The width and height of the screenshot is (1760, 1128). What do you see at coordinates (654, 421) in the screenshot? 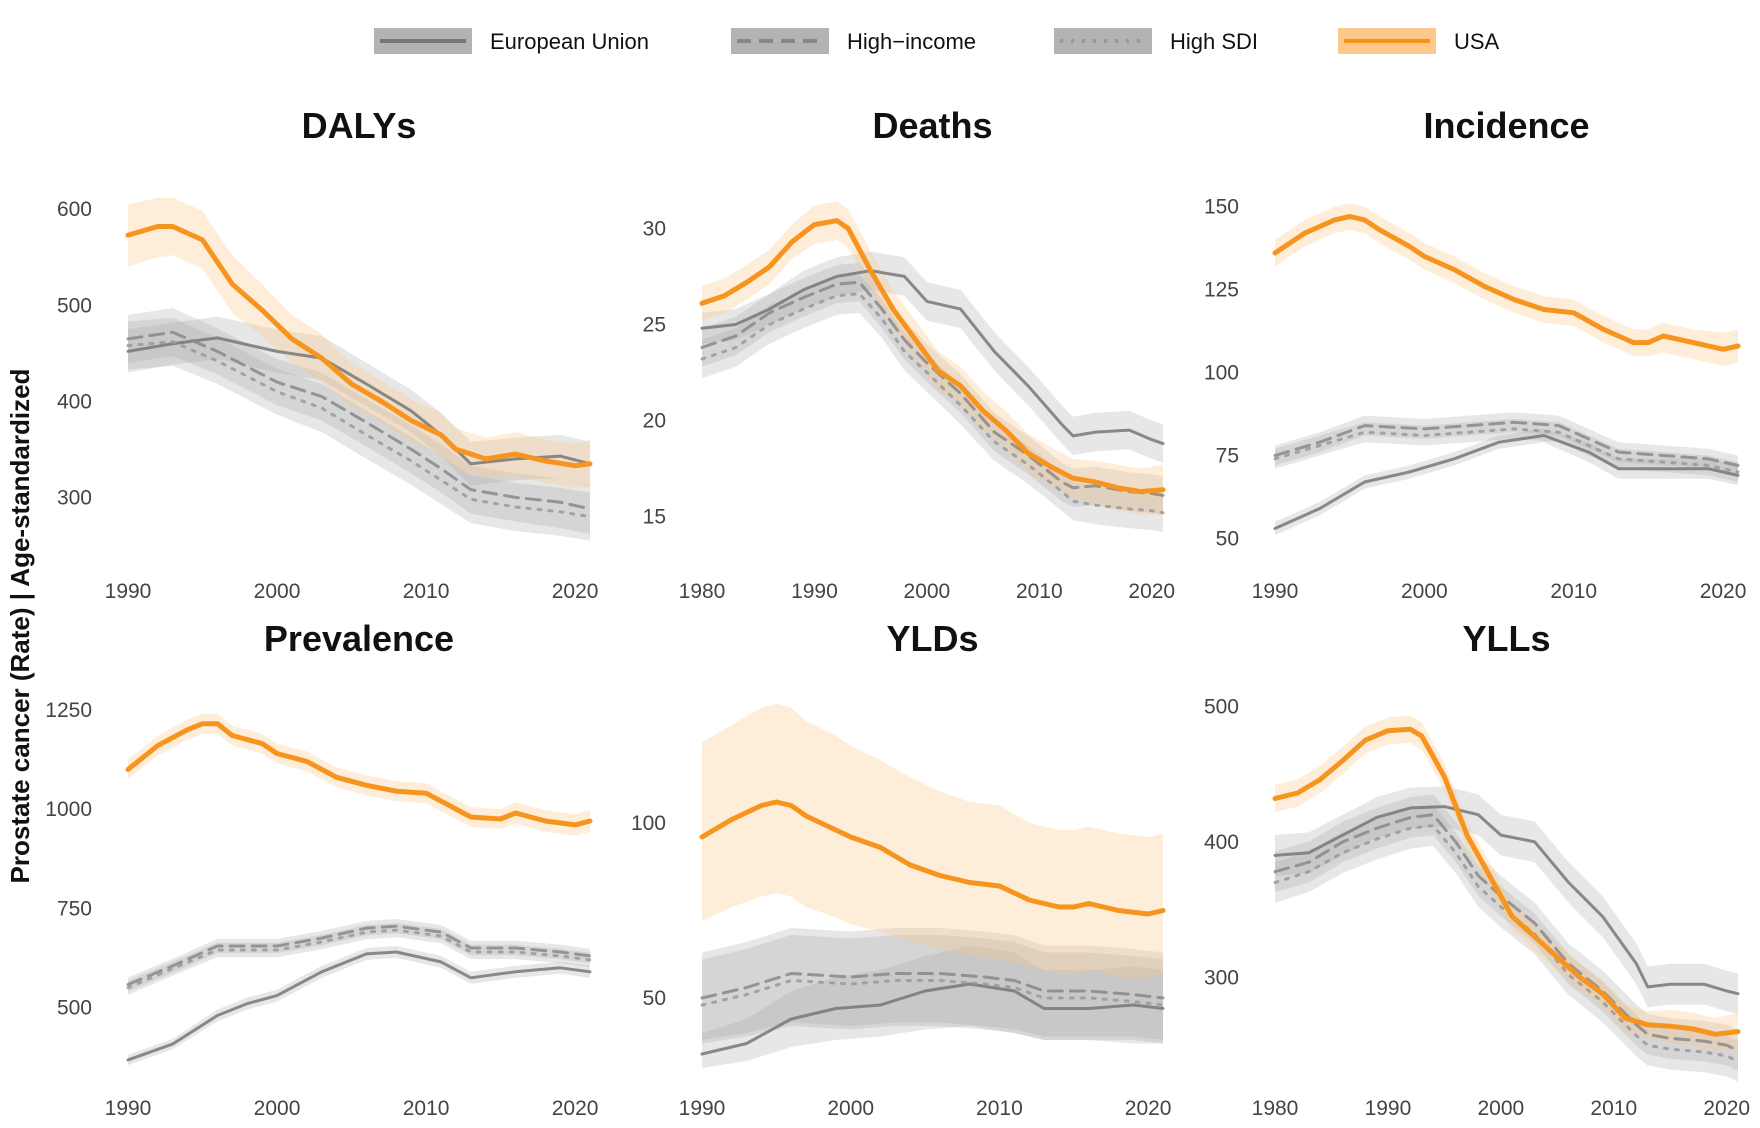
I see `y-tick-label: 20` at bounding box center [654, 421].